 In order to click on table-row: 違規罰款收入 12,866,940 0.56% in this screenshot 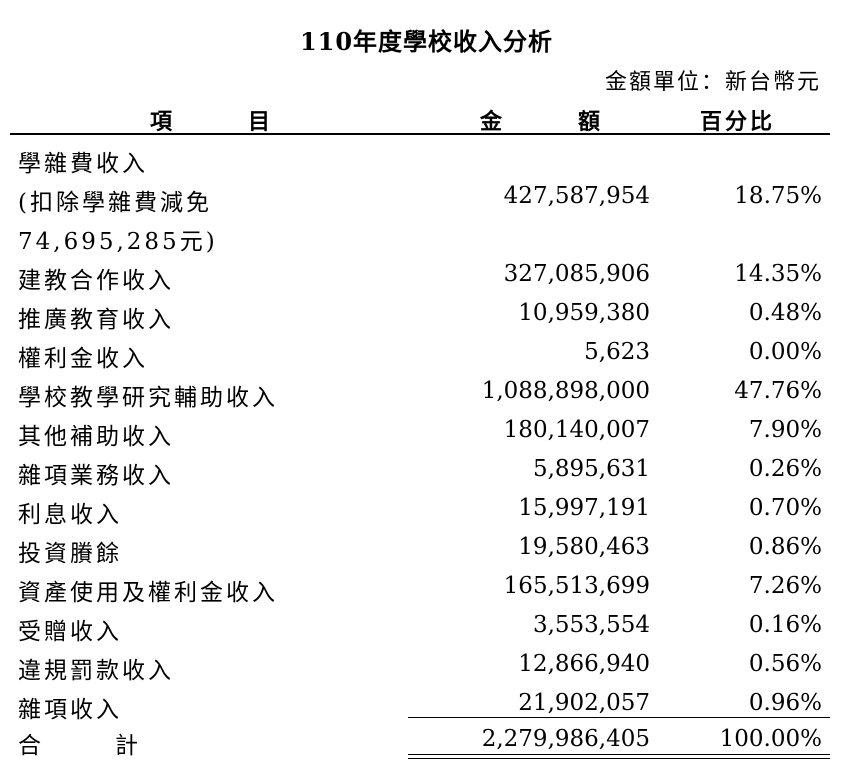, I will do `click(426, 664)`.